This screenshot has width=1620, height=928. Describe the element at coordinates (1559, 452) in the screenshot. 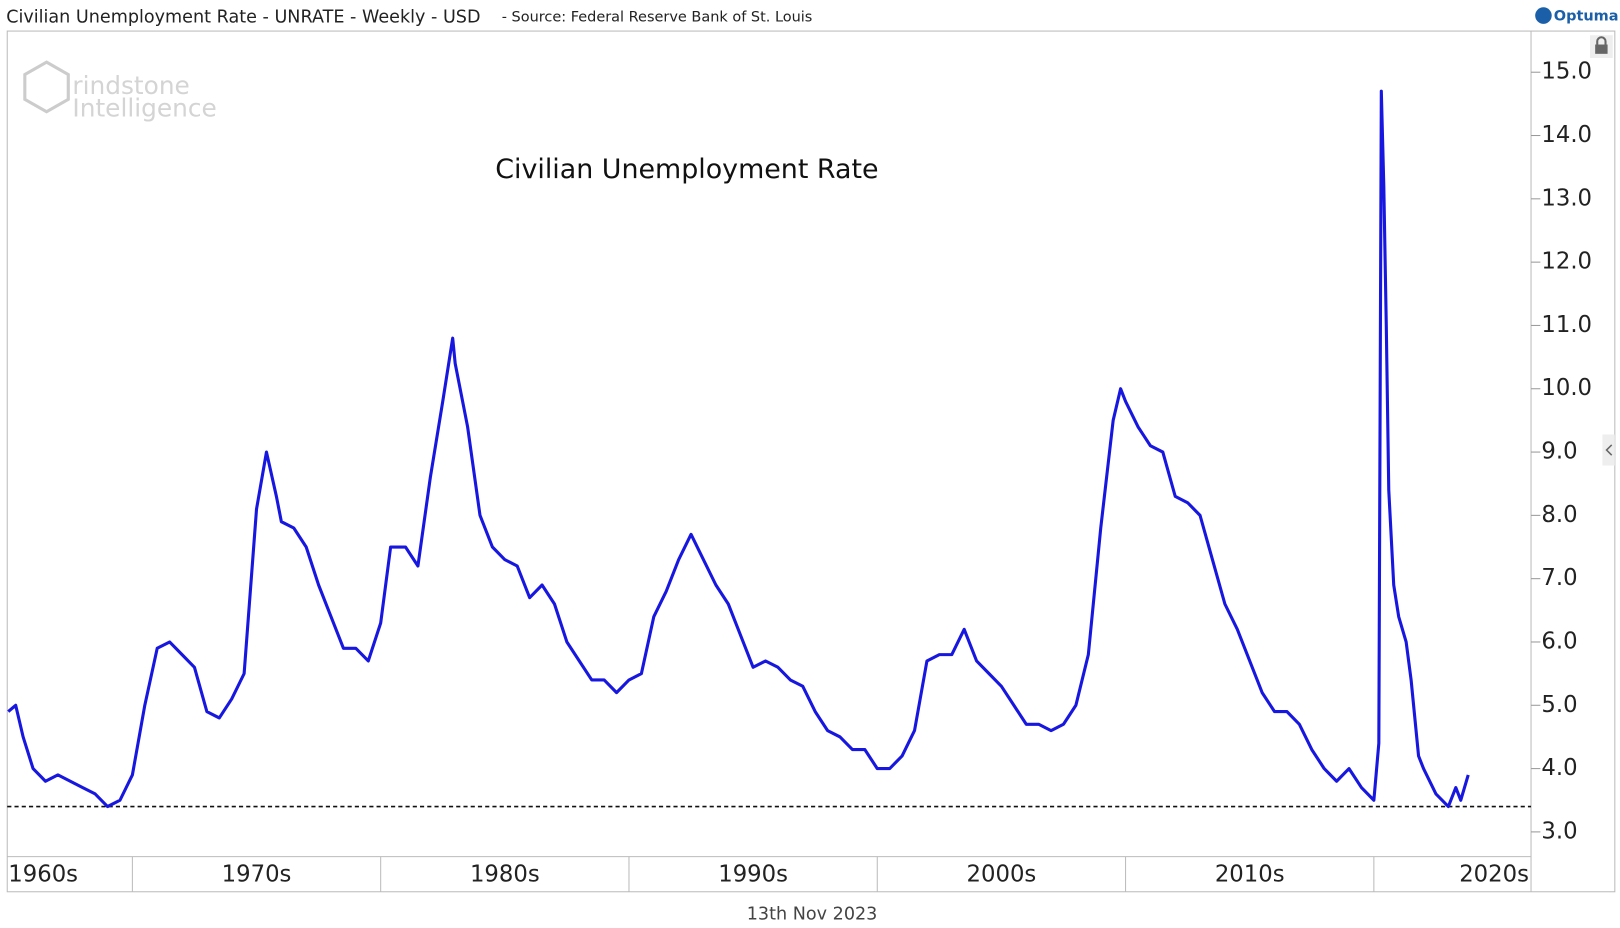

I see `y-tick-label: 9.0` at that location.